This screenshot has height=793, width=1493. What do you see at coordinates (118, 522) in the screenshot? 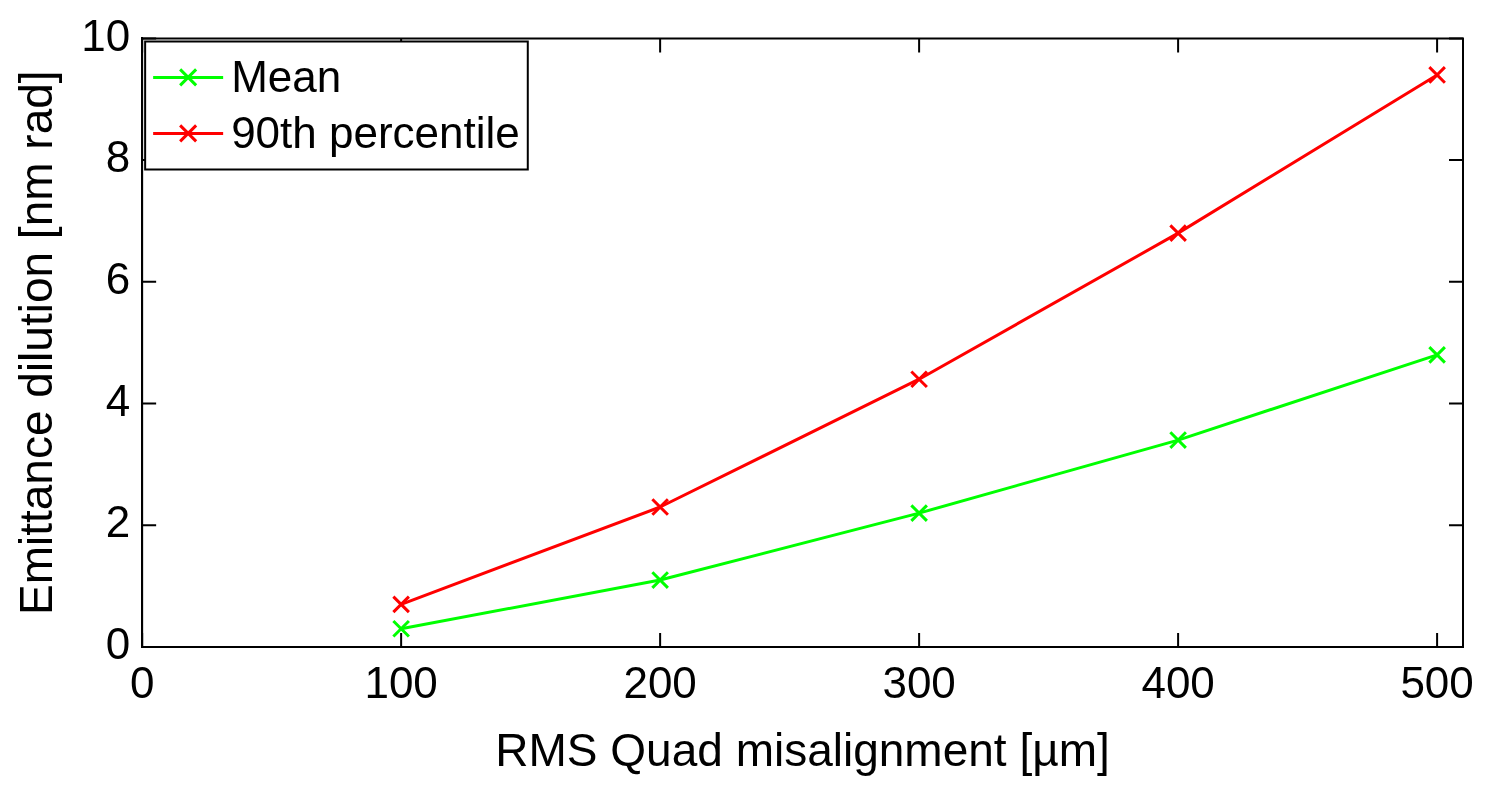
I see `y-tick-label: 2` at bounding box center [118, 522].